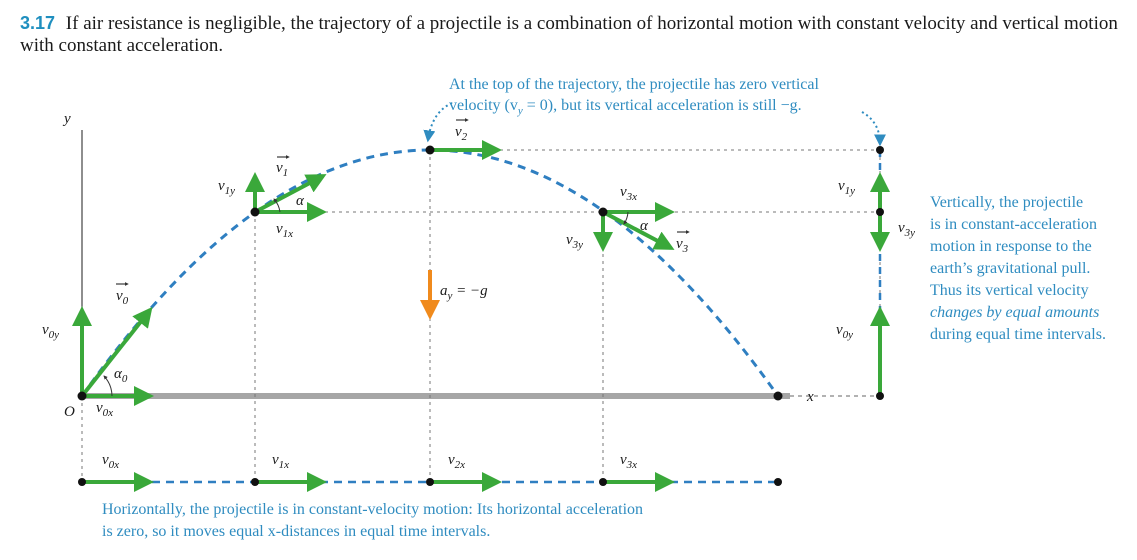  Describe the element at coordinates (844, 331) in the screenshot. I see `v0y-right-label: v0y` at that location.